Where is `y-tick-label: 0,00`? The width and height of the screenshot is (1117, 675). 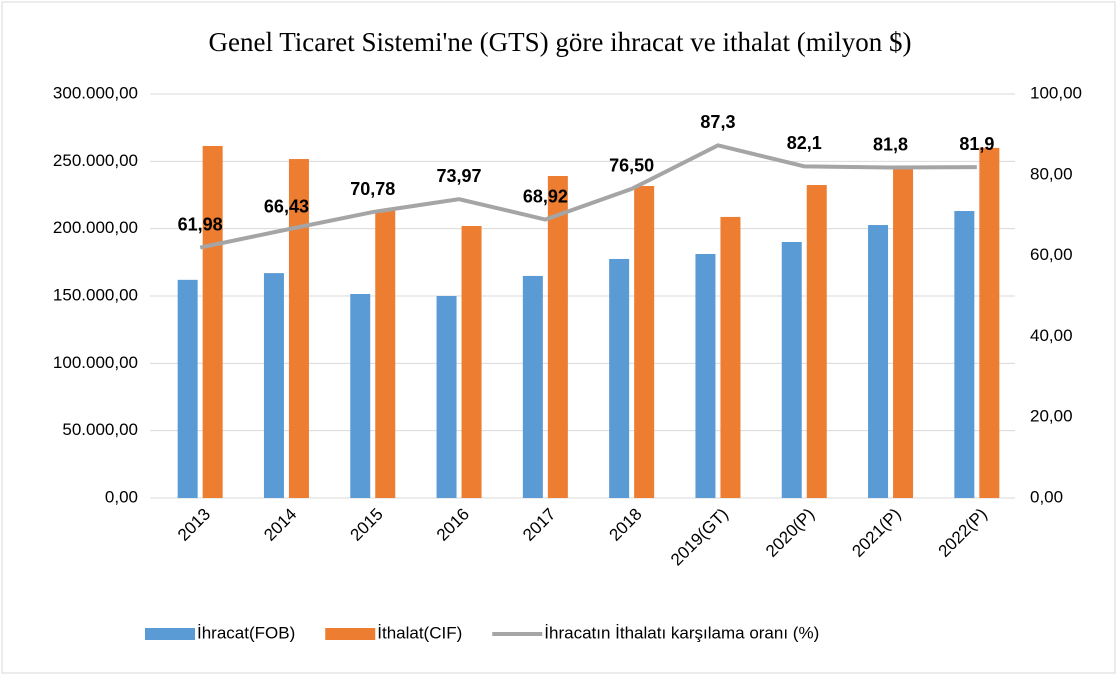 y-tick-label: 0,00 is located at coordinates (121, 496).